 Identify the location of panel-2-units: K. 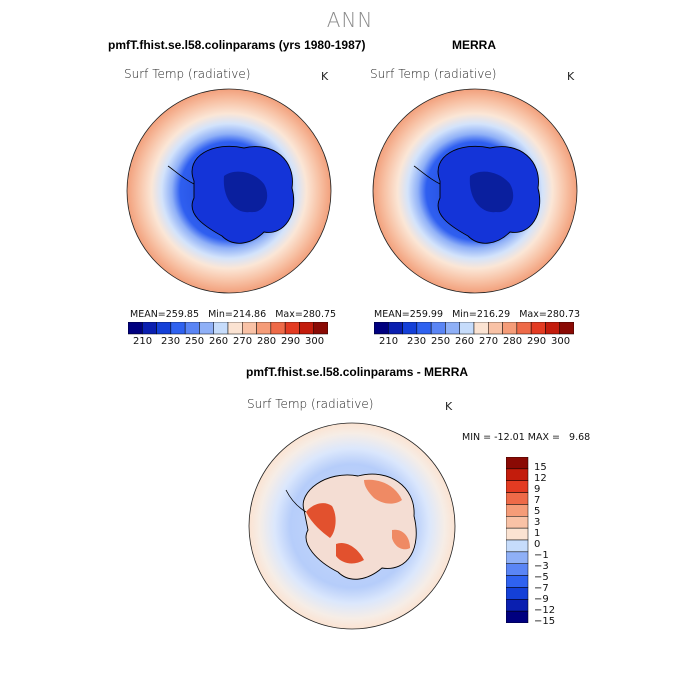
(571, 76).